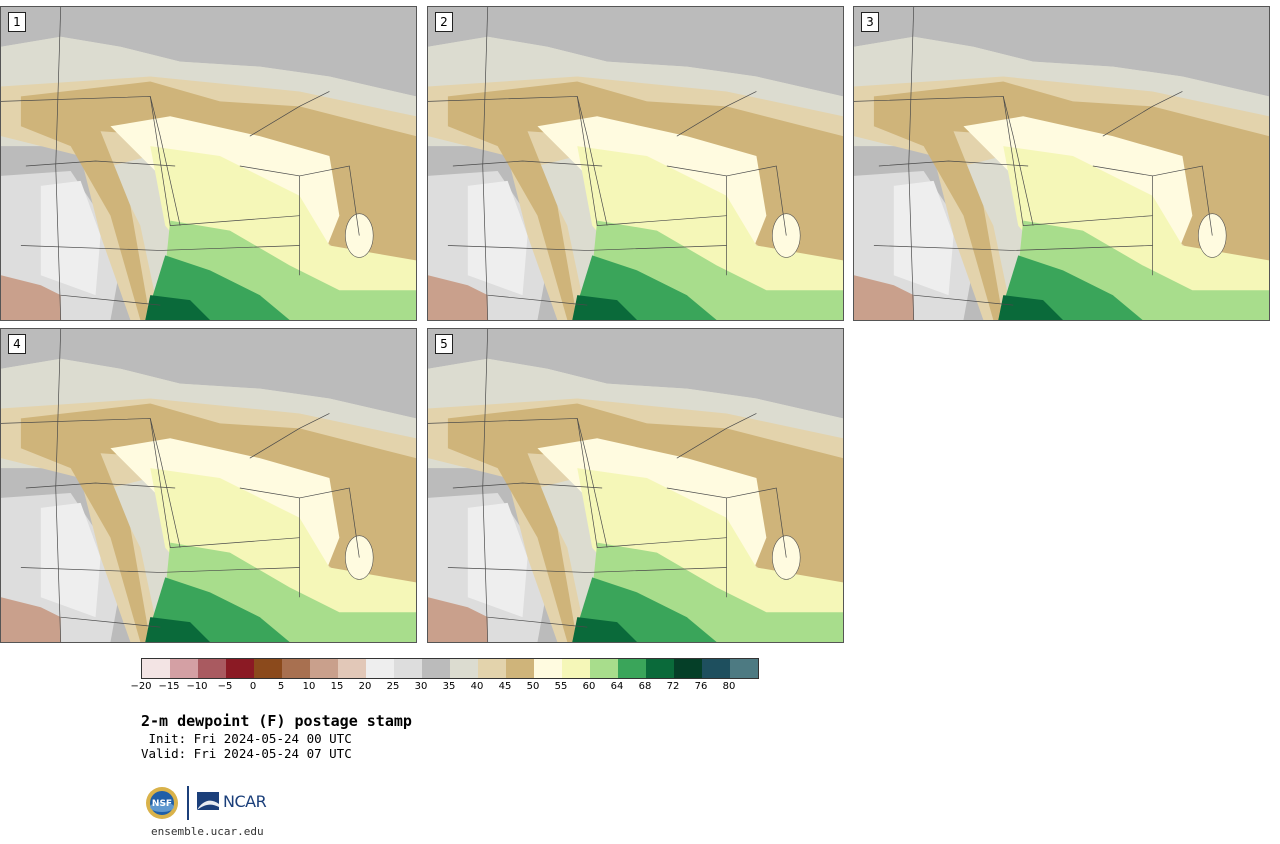 This screenshot has width=1280, height=844. What do you see at coordinates (141, 686) in the screenshot?
I see `color-scale-tick-label: −20` at bounding box center [141, 686].